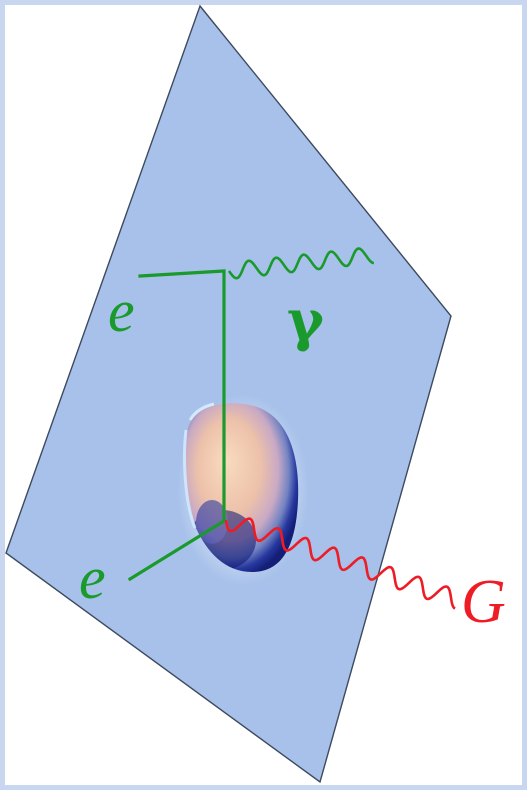  Describe the element at coordinates (92, 578) in the screenshot. I see `electron-label-bottom: e` at that location.